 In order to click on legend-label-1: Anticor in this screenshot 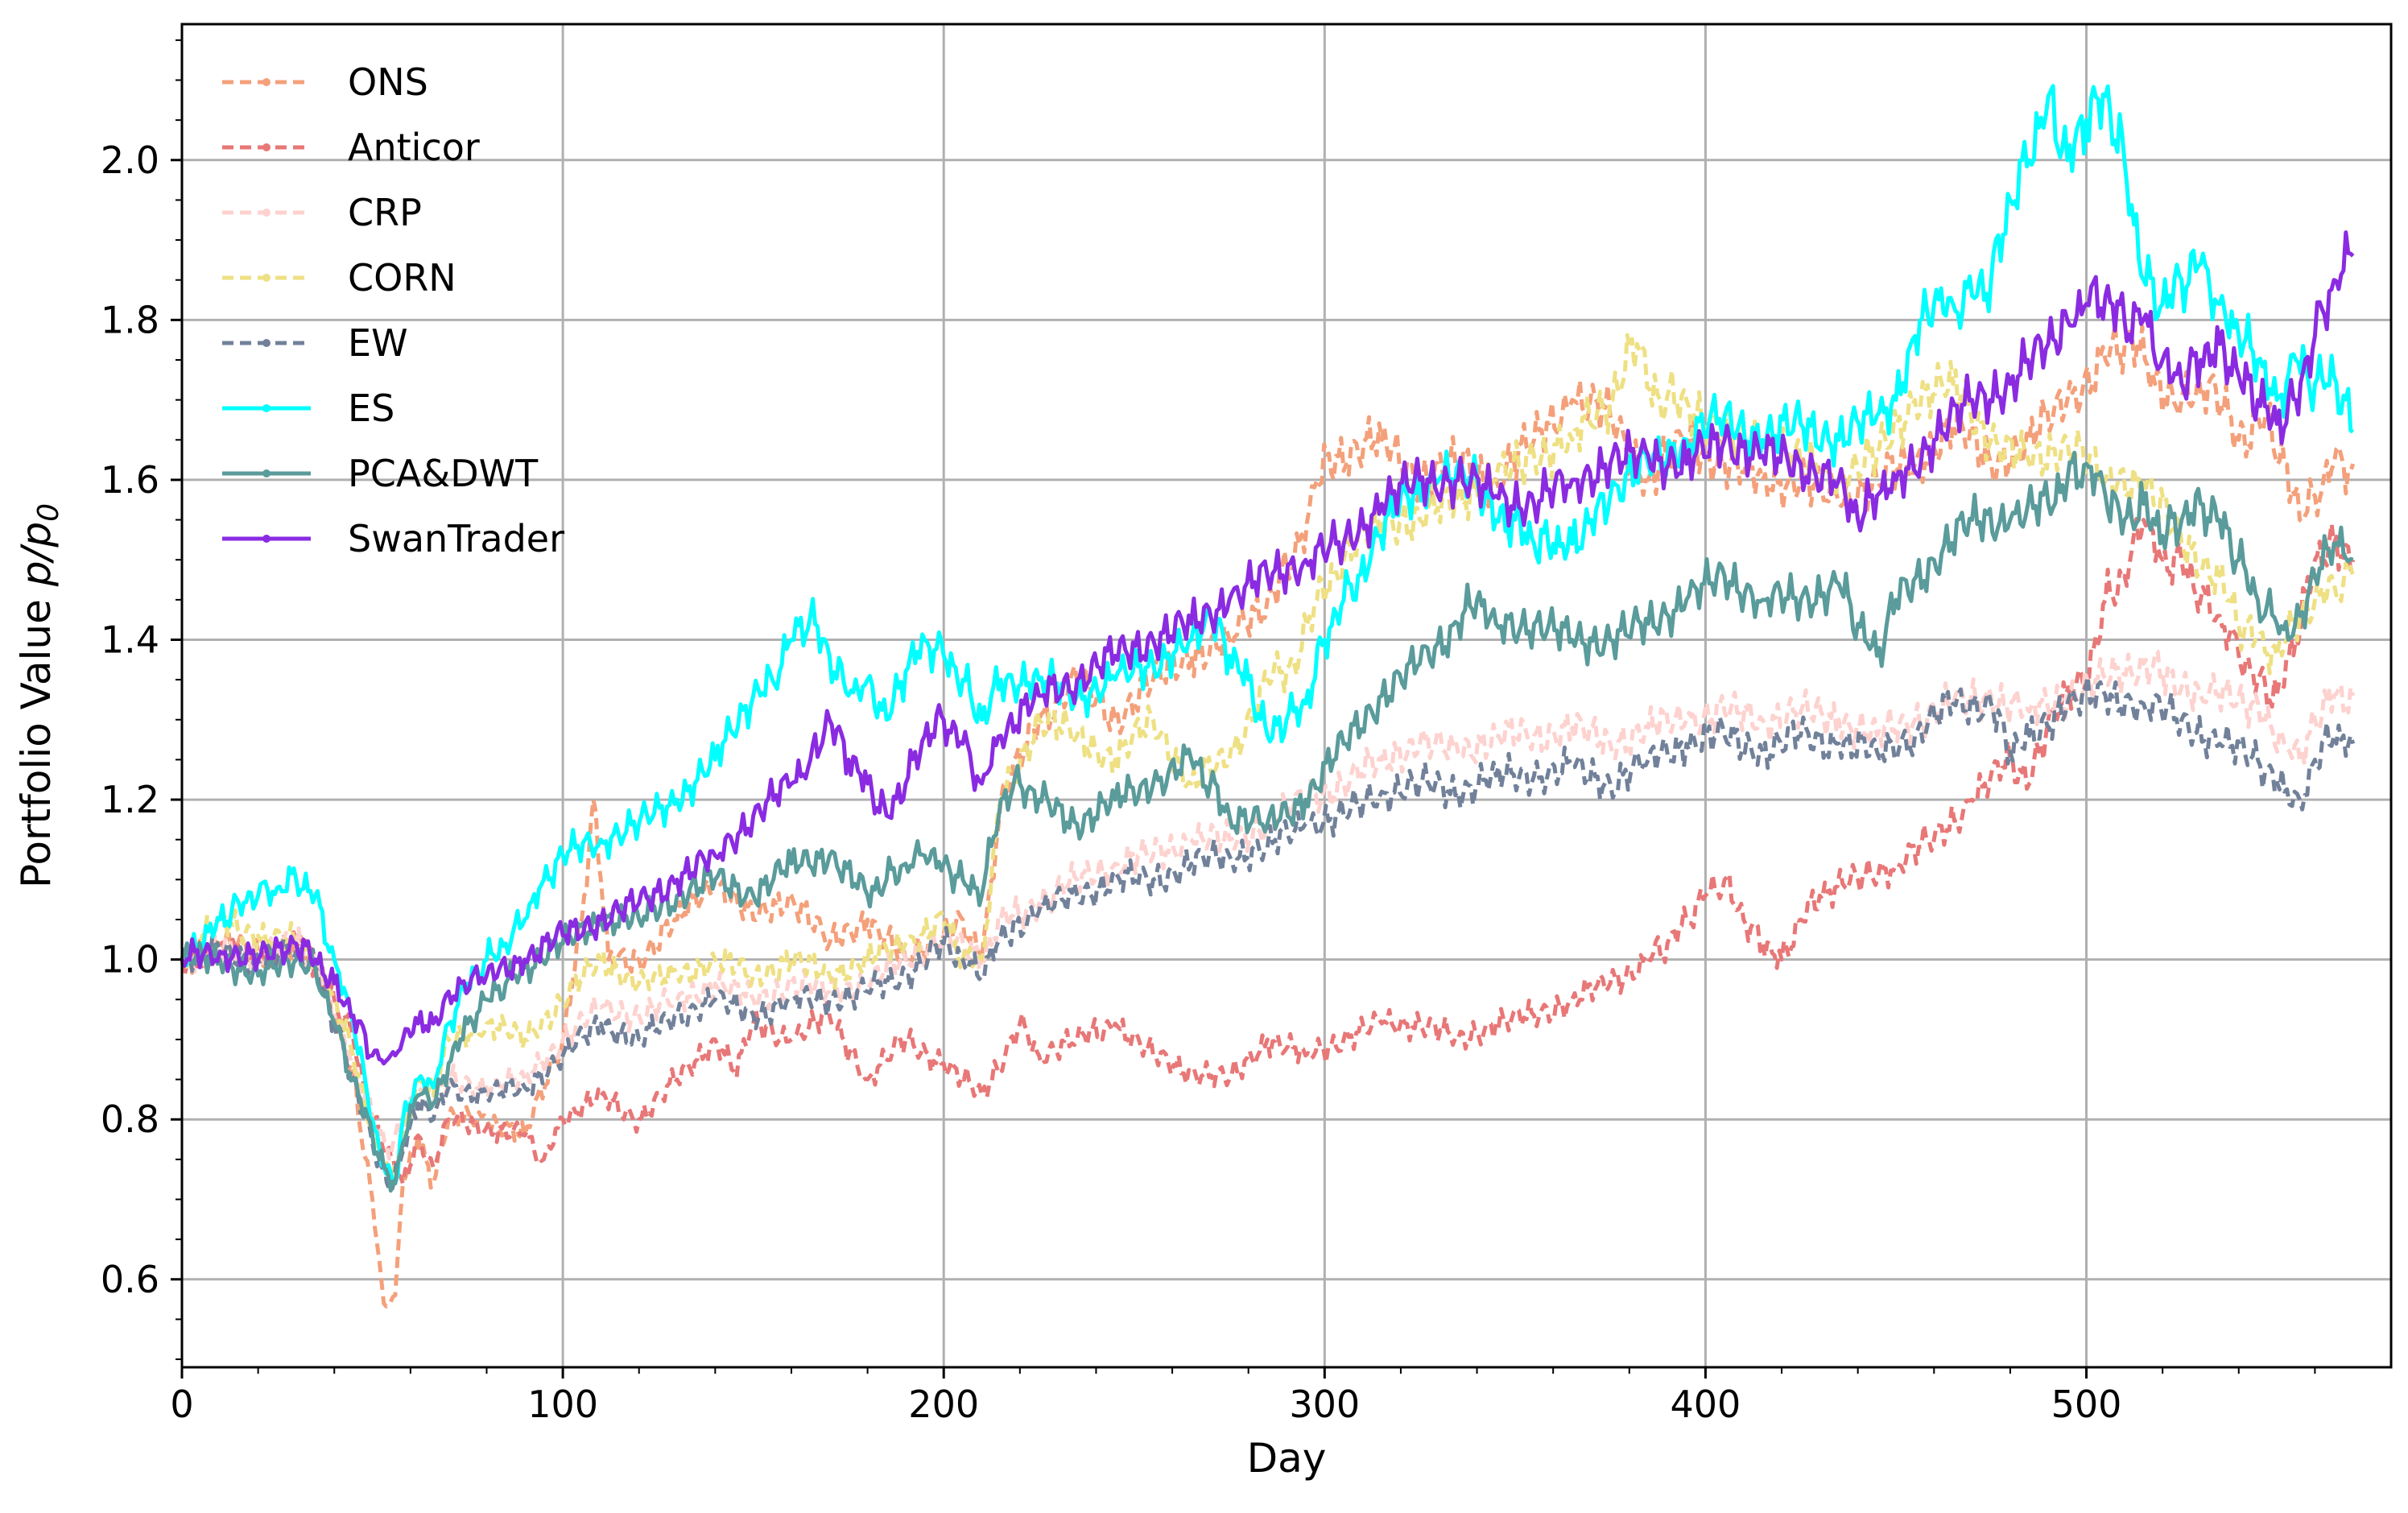, I will do `click(414, 147)`.